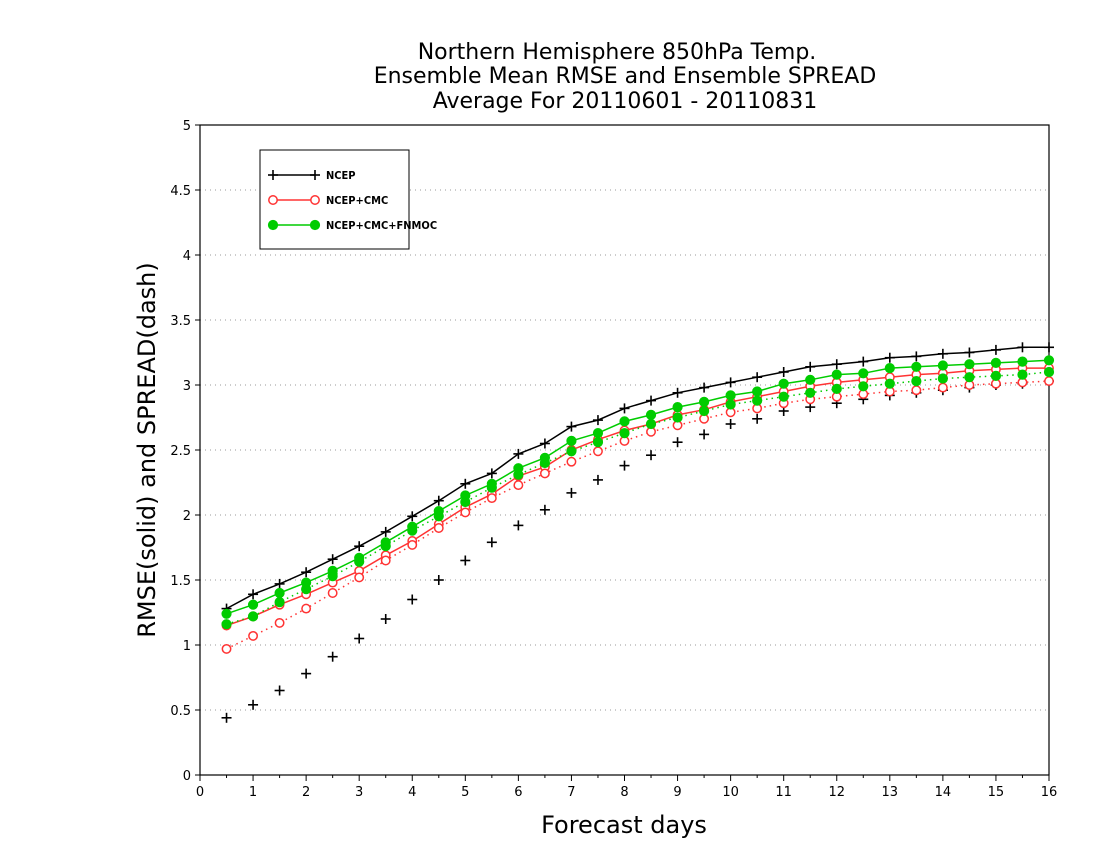 The image size is (1100, 850). What do you see at coordinates (180, 711) in the screenshot?
I see `y-tick-label: 0.5` at bounding box center [180, 711].